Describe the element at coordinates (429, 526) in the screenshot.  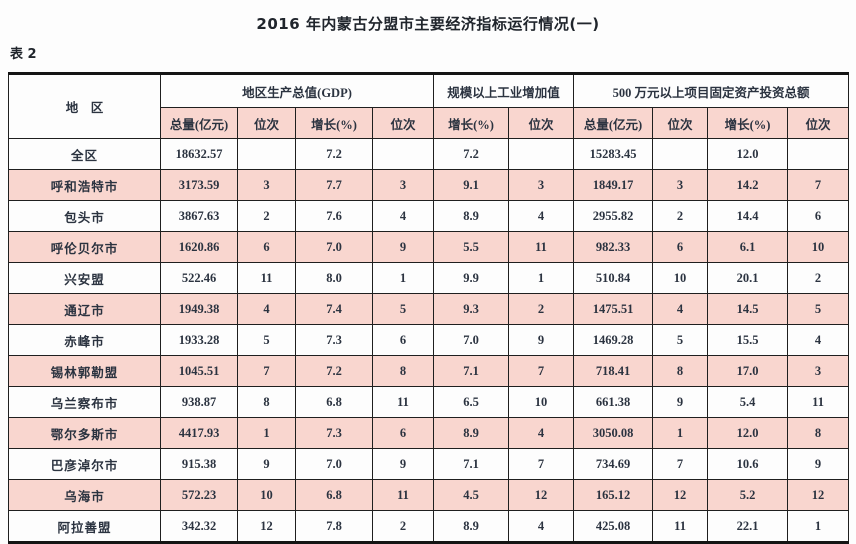
I see `table-row: 阿拉善盟 342.32 12 7.8 2 8.9 4 425.08 11 22.1 1` at that location.